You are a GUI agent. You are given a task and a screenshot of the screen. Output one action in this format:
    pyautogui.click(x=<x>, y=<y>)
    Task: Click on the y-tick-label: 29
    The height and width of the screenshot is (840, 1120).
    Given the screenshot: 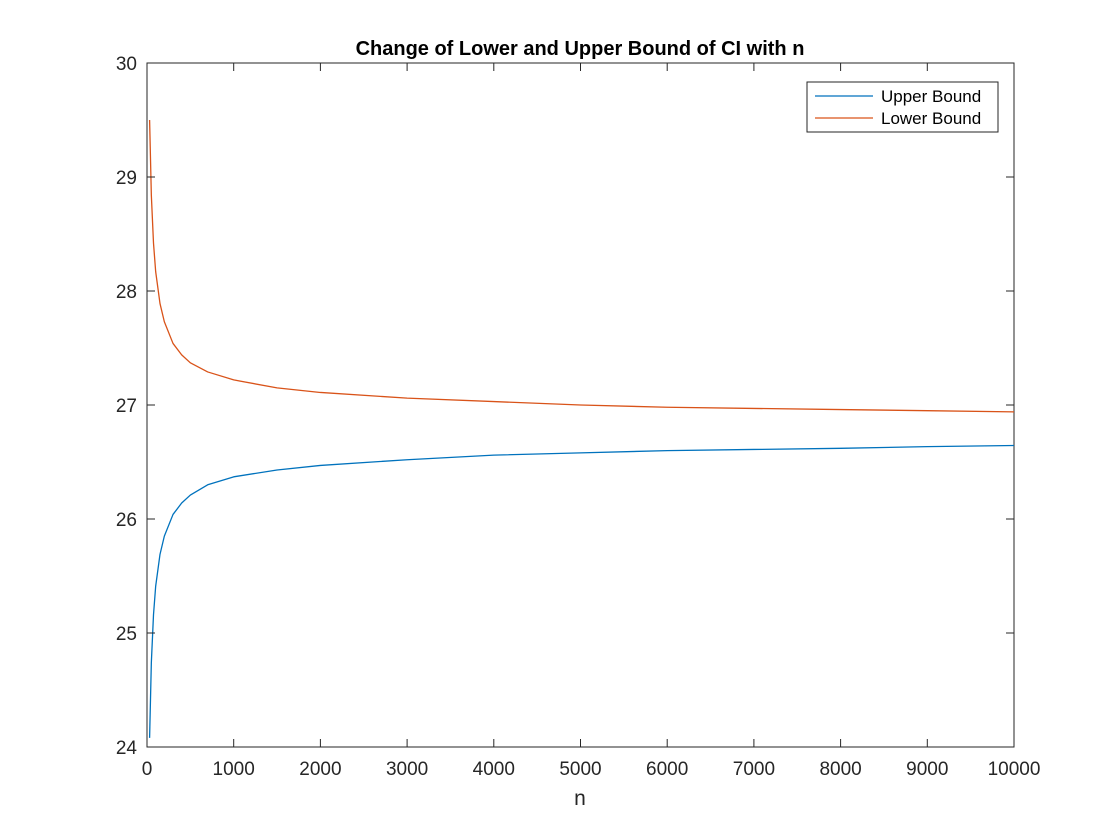 What is the action you would take?
    pyautogui.click(x=126, y=178)
    